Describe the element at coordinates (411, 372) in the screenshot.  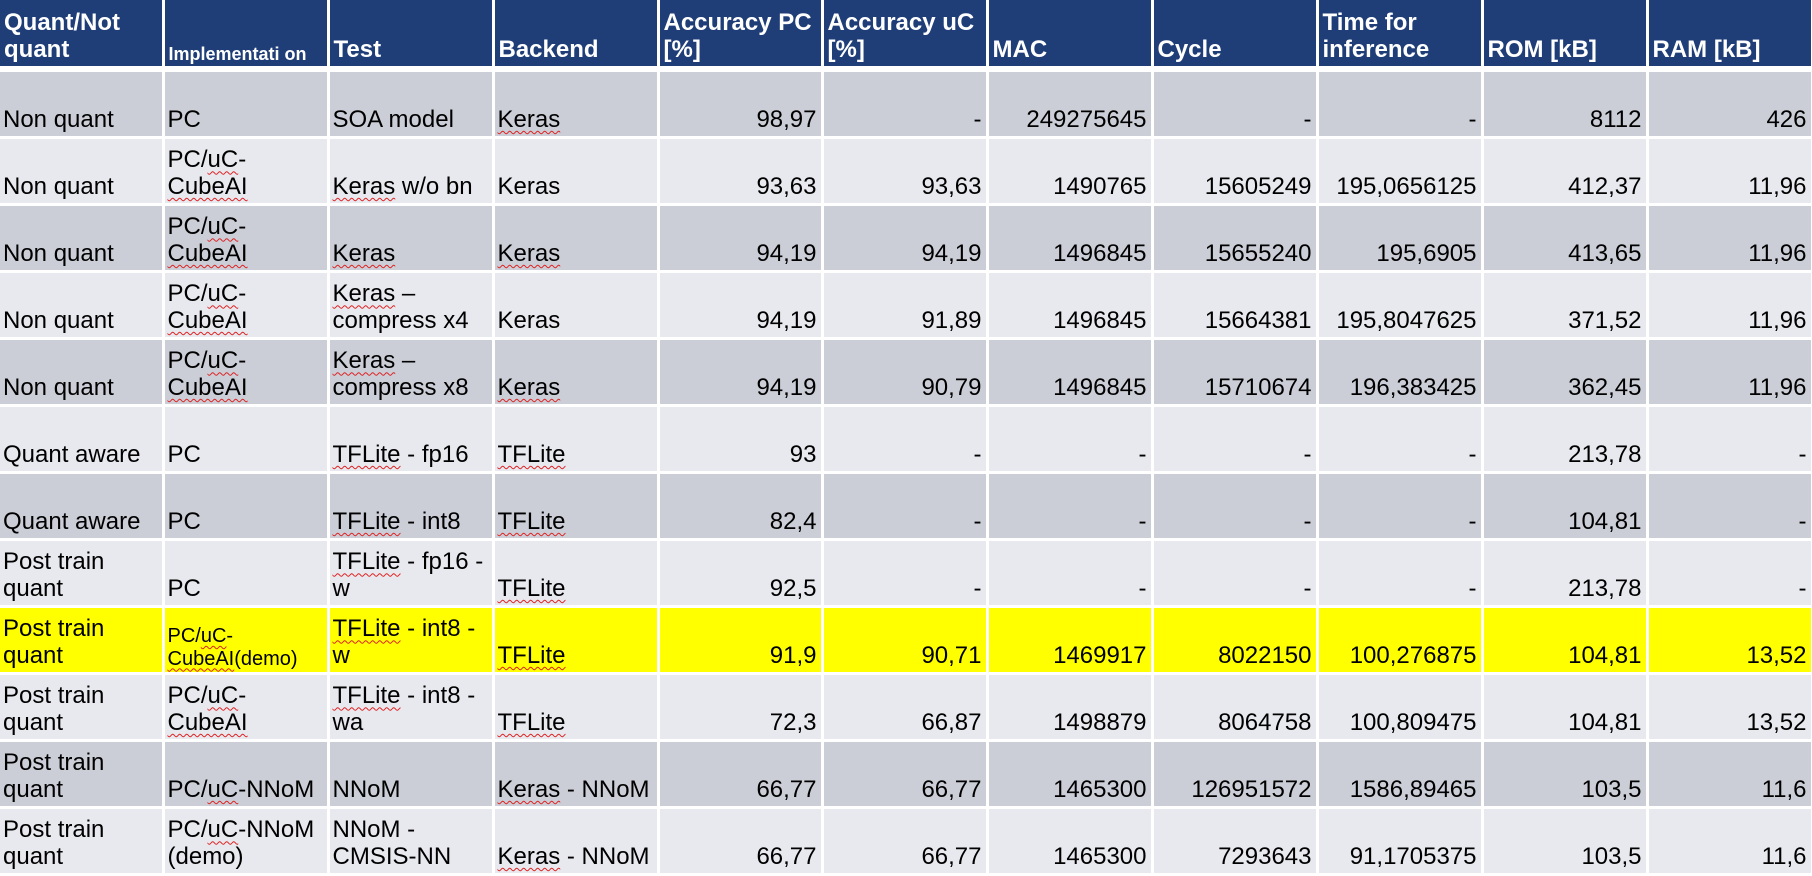
I see `cell-test: Keras – compress x8` at that location.